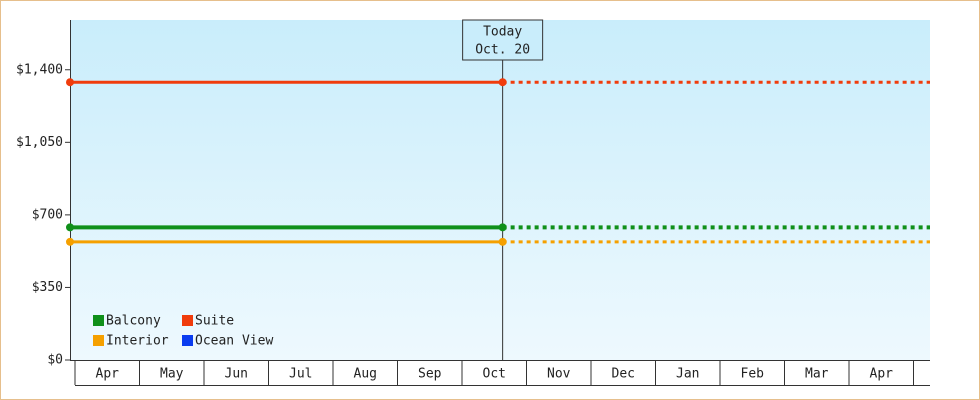  Describe the element at coordinates (39, 142) in the screenshot. I see `y-tick-label: $1,050` at that location.